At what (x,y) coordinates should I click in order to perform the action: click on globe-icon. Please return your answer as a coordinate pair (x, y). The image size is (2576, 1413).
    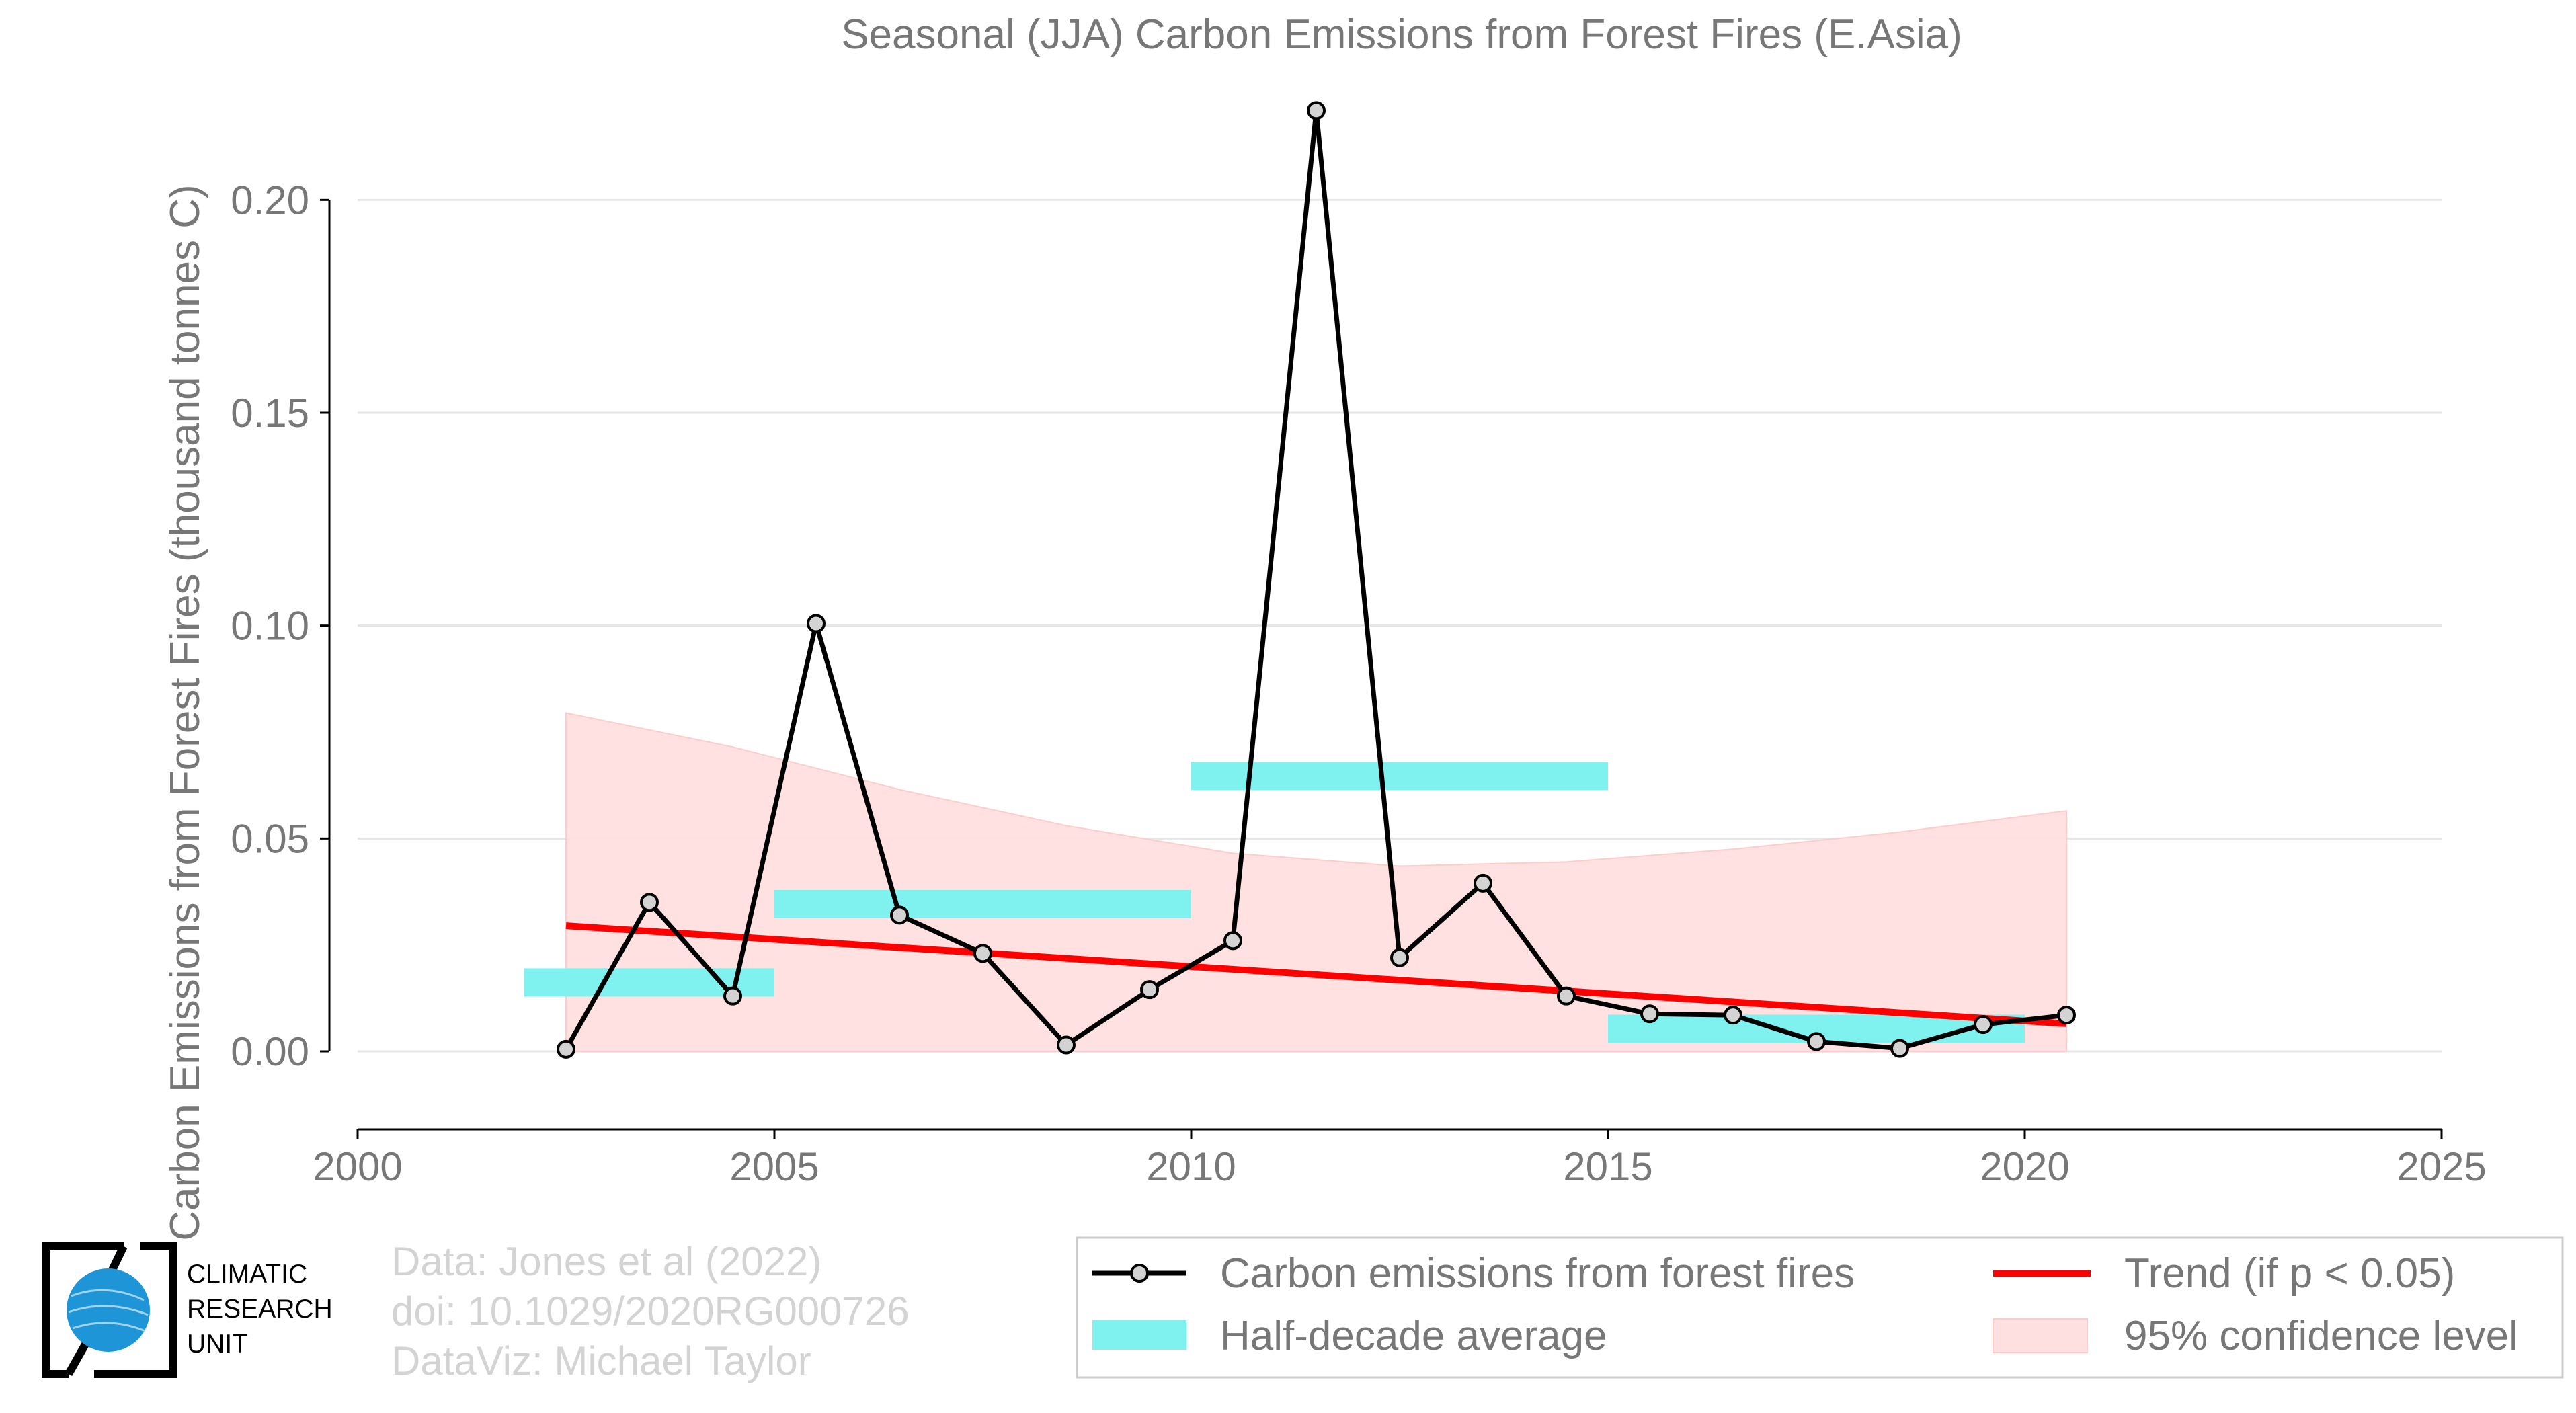
    Looking at the image, I should click on (108, 1310).